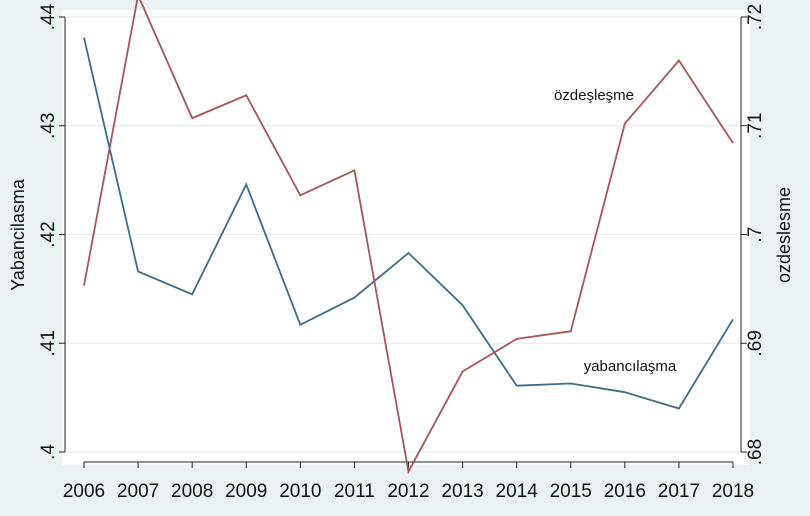  Describe the element at coordinates (755, 343) in the screenshot. I see `right-tick-label: .69` at that location.